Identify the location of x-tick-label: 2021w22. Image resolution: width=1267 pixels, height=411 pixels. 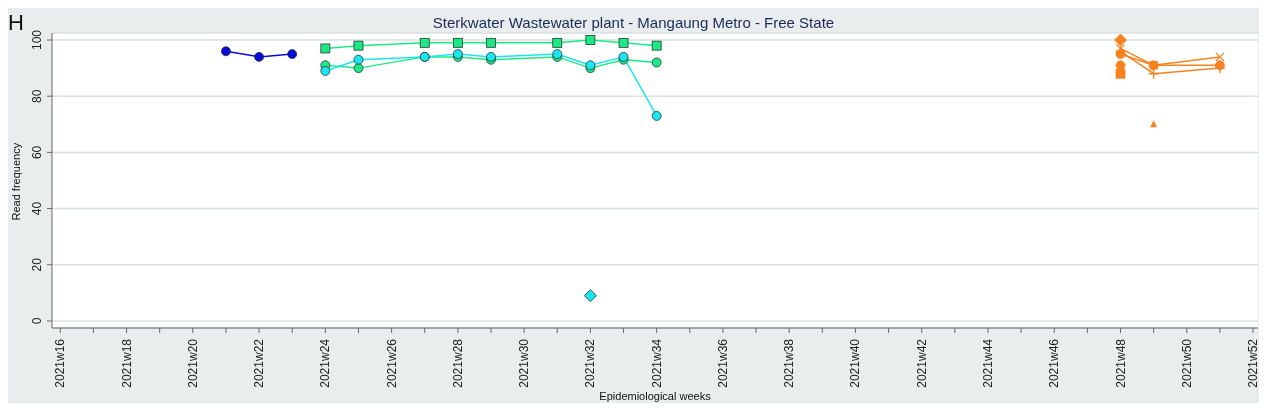
(259, 363).